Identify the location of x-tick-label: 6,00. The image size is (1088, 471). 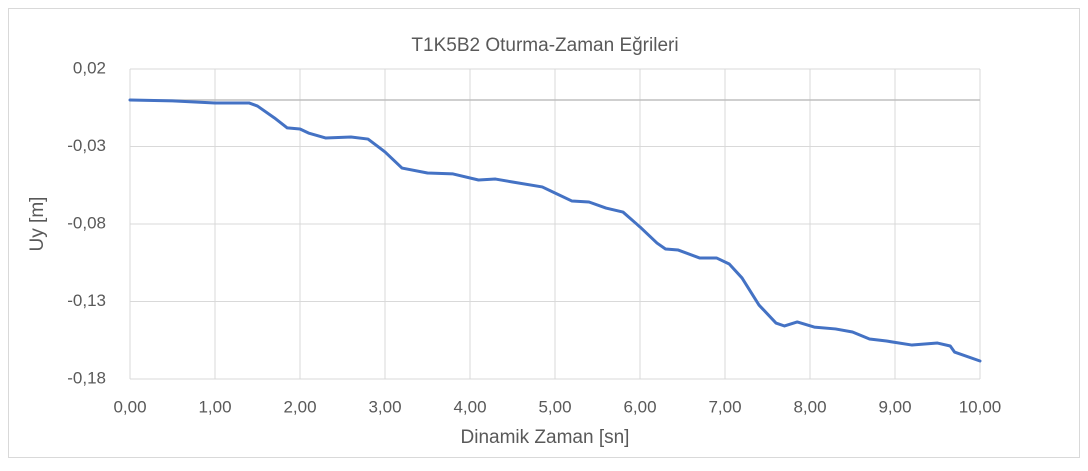
(639, 406).